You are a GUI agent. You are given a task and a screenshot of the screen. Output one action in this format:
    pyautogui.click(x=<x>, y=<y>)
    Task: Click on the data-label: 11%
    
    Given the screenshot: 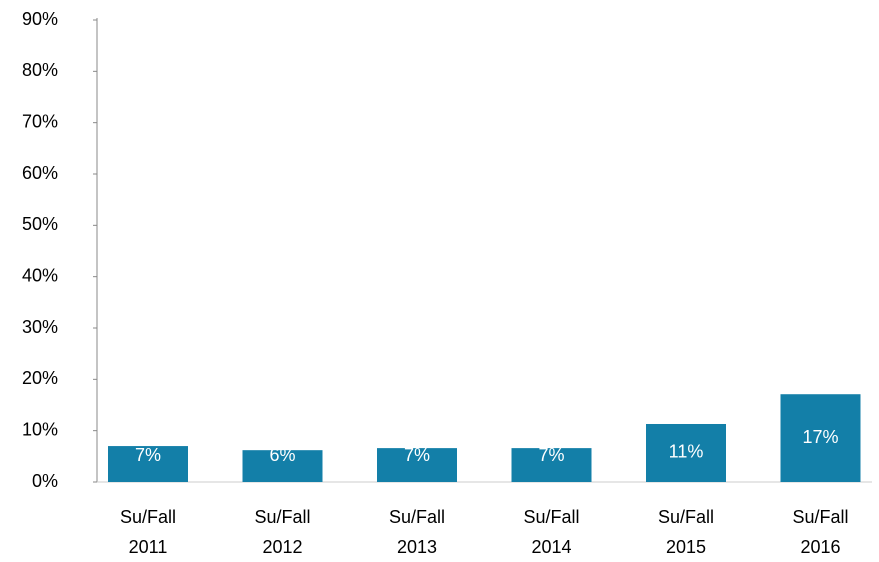 What is the action you would take?
    pyautogui.click(x=686, y=452)
    